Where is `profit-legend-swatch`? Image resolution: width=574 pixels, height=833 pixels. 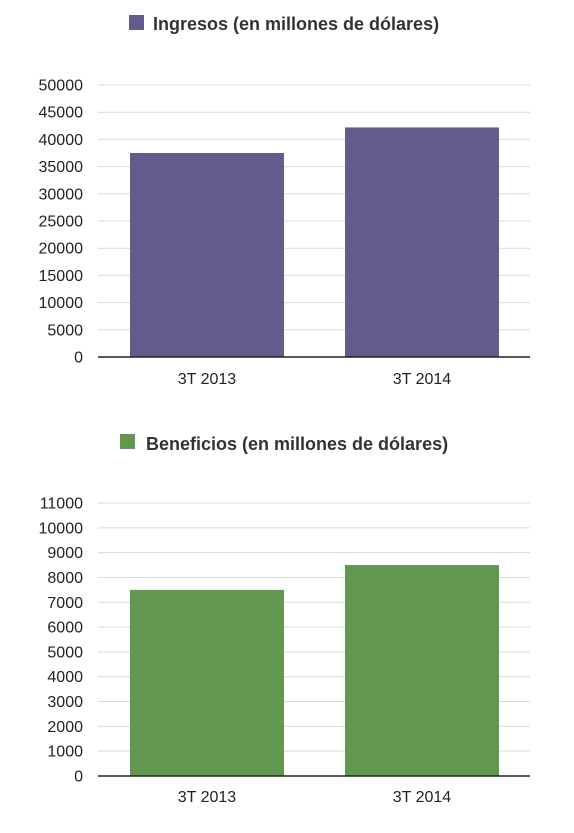
profit-legend-swatch is located at coordinates (127, 441).